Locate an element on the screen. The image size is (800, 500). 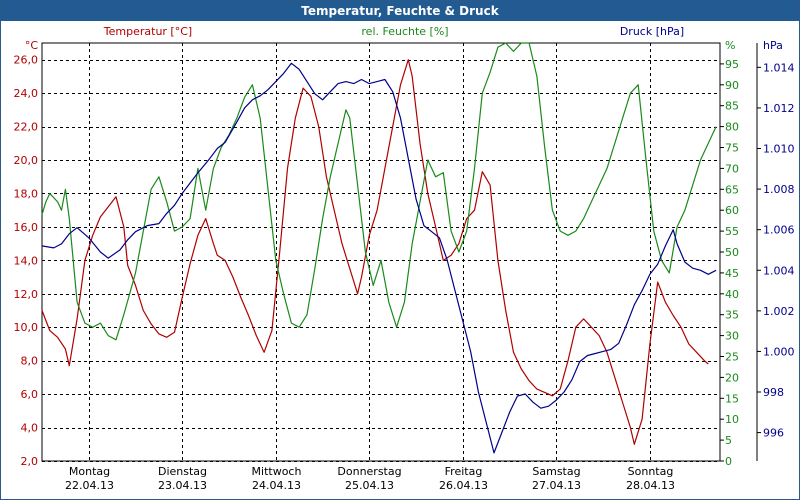
humidity-tick-label: 85 is located at coordinates (732, 106).